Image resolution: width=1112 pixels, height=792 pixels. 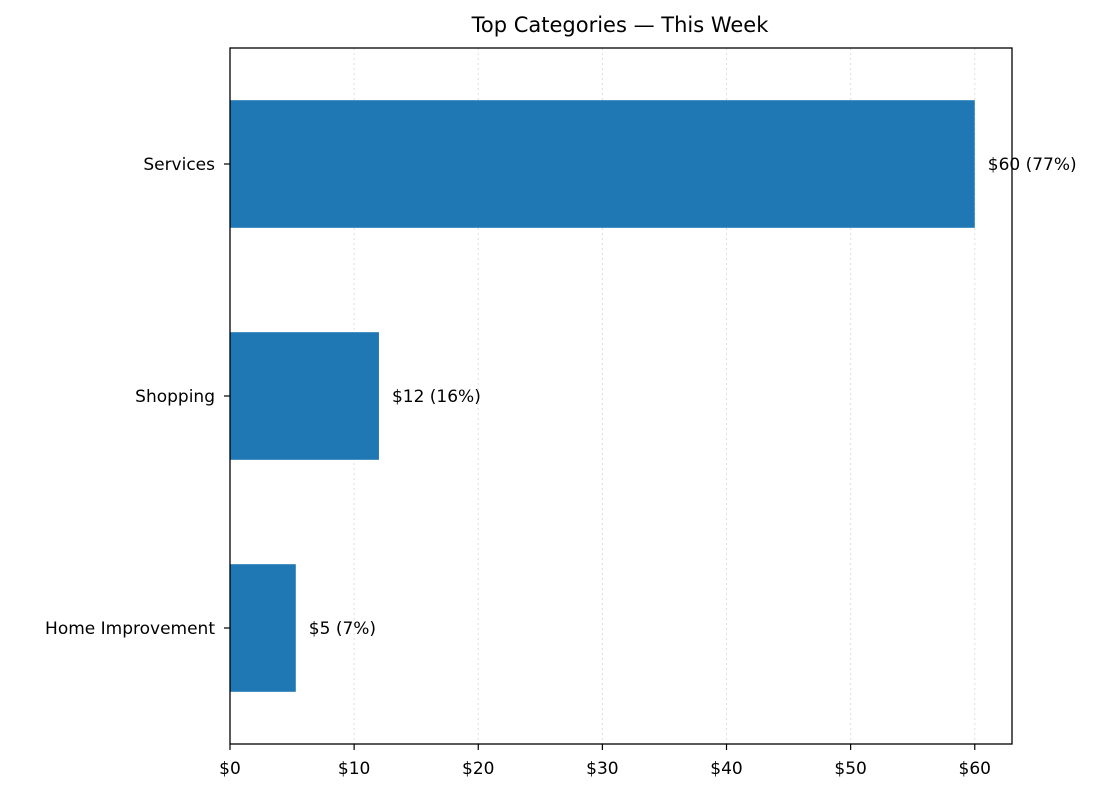 What do you see at coordinates (478, 769) in the screenshot?
I see `x-tick-label: $20` at bounding box center [478, 769].